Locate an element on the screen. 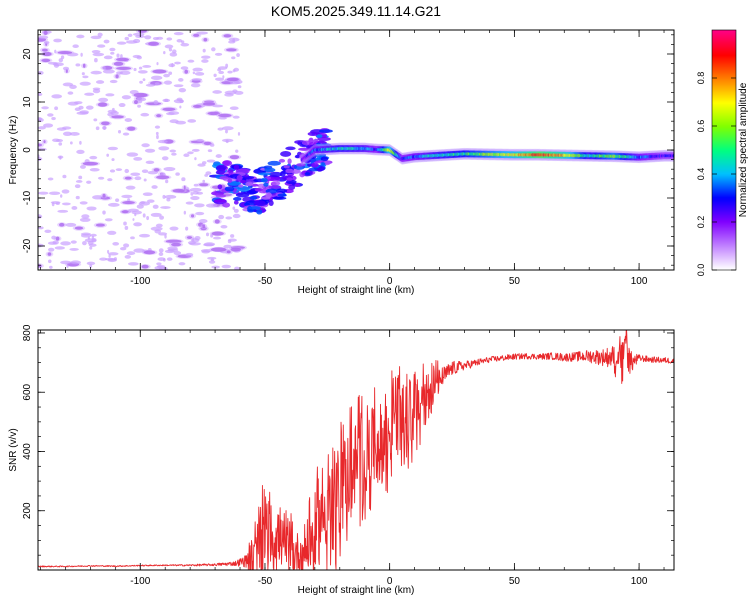  y-tick-label: 400 is located at coordinates (27, 451).